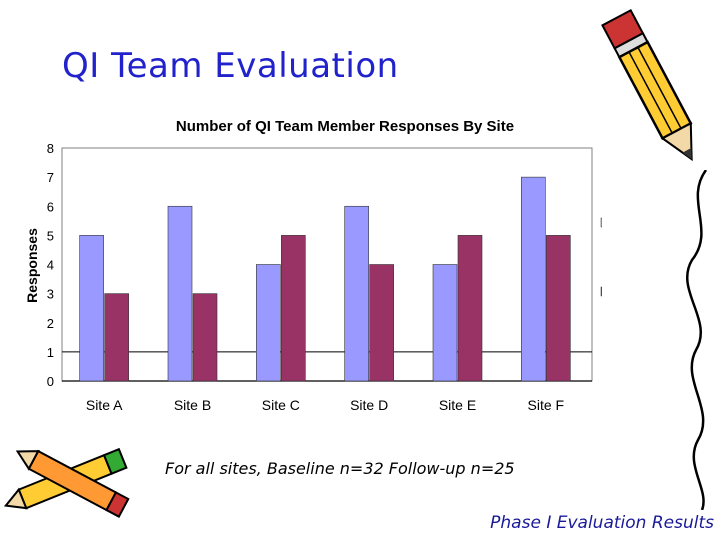 Image resolution: width=720 pixels, height=540 pixels. Describe the element at coordinates (32, 265) in the screenshot. I see `y-axis-label: Responses` at that location.